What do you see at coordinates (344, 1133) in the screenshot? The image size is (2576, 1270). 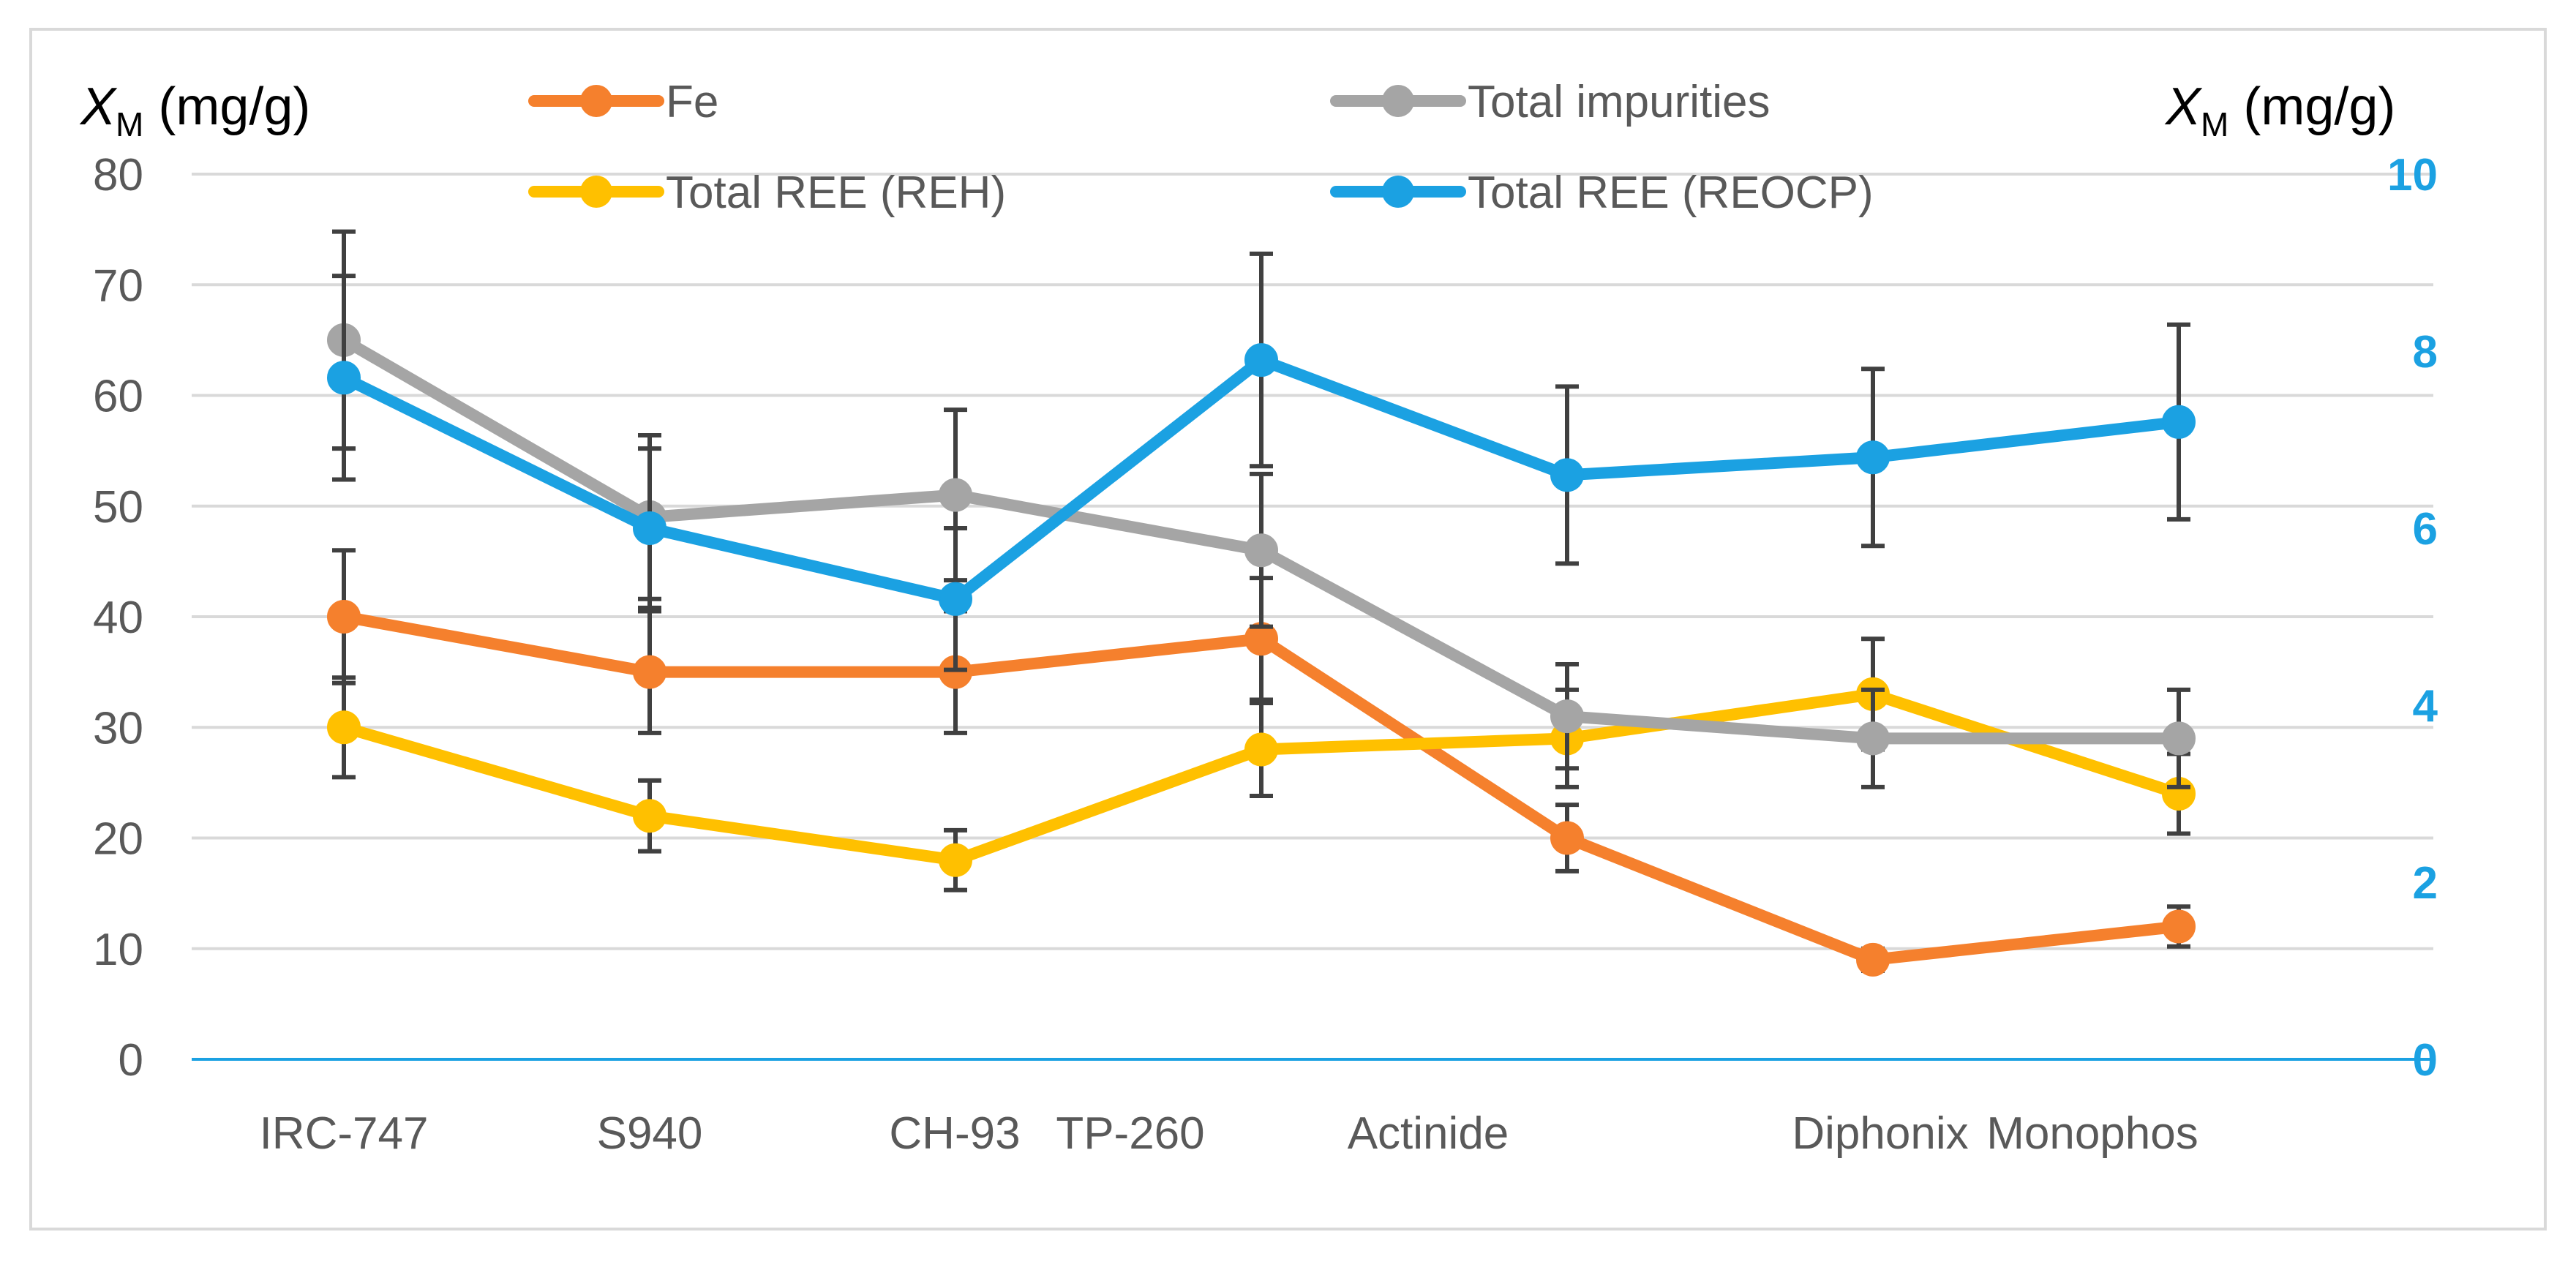 I see `x-tick-label: IRC-747` at bounding box center [344, 1133].